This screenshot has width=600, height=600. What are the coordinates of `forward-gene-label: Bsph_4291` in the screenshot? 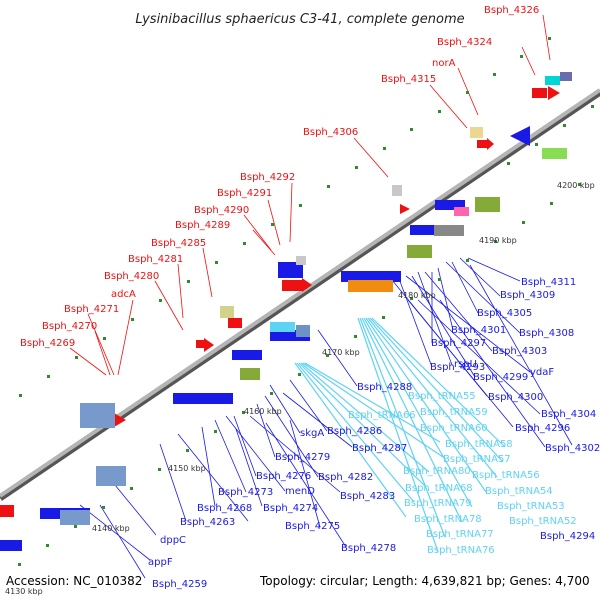 It's located at (244, 193).